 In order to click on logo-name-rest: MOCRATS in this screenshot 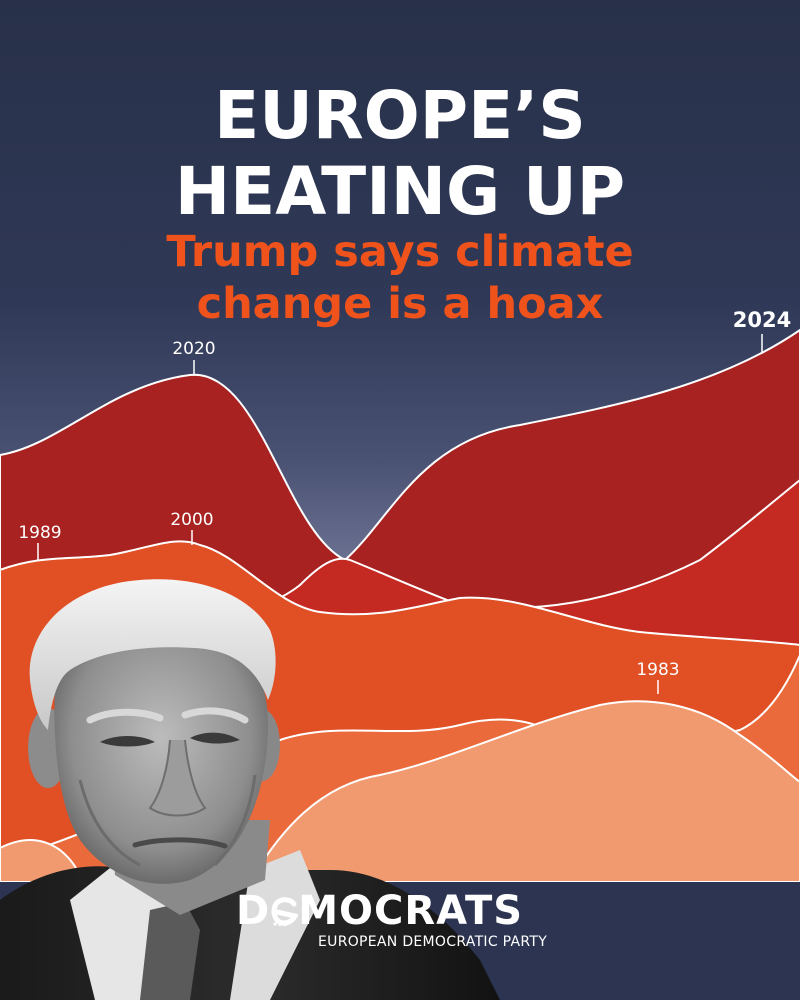, I will do `click(411, 911)`.